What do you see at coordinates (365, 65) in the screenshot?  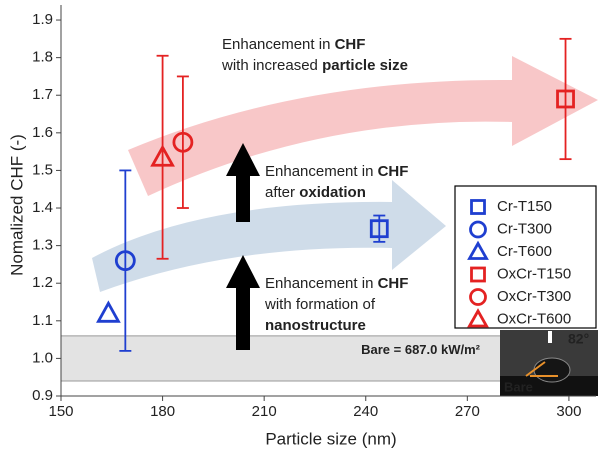 I see `annotation-run: particle size` at bounding box center [365, 65].